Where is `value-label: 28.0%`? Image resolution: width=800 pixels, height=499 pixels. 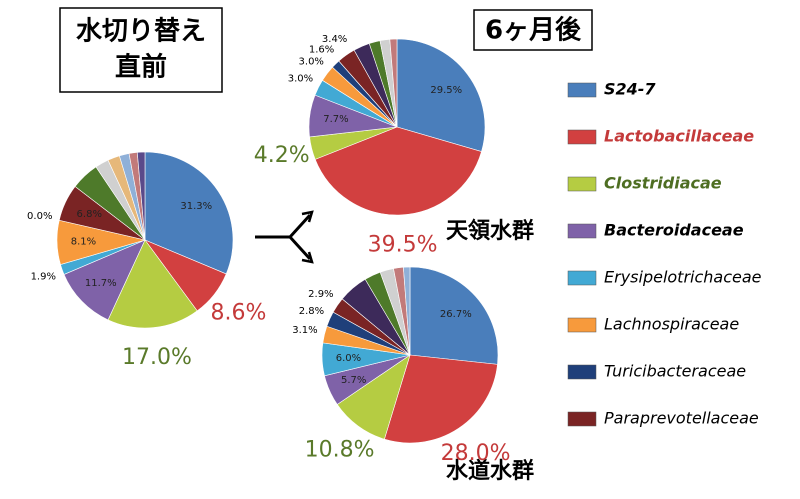 value-label: 28.0% is located at coordinates (476, 453).